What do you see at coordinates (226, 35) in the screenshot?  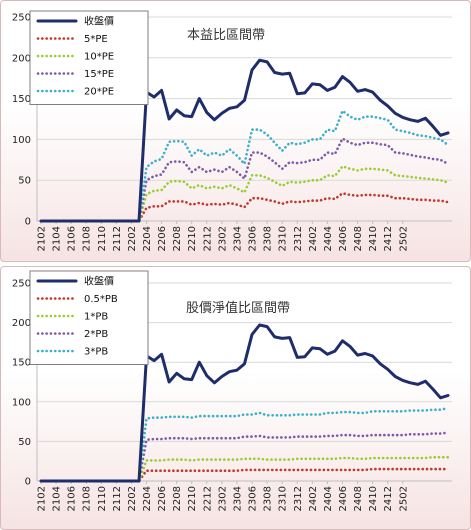 I see `chart-title: 本益比區間帶` at bounding box center [226, 35].